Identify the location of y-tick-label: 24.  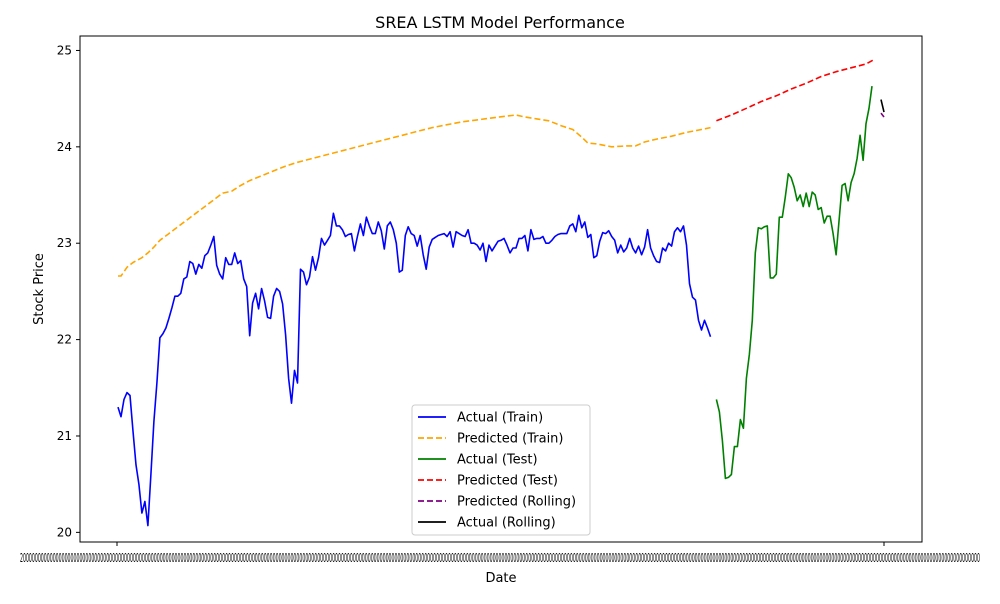
(64, 147).